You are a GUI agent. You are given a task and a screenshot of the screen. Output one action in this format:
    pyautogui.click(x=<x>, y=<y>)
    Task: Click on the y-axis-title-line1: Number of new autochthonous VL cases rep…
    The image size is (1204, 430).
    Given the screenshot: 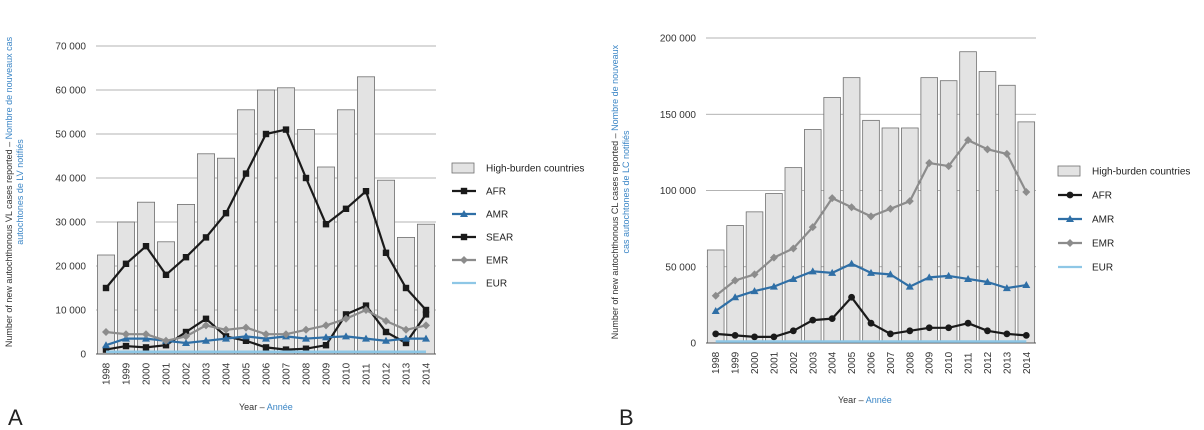 What is the action you would take?
    pyautogui.click(x=9, y=191)
    